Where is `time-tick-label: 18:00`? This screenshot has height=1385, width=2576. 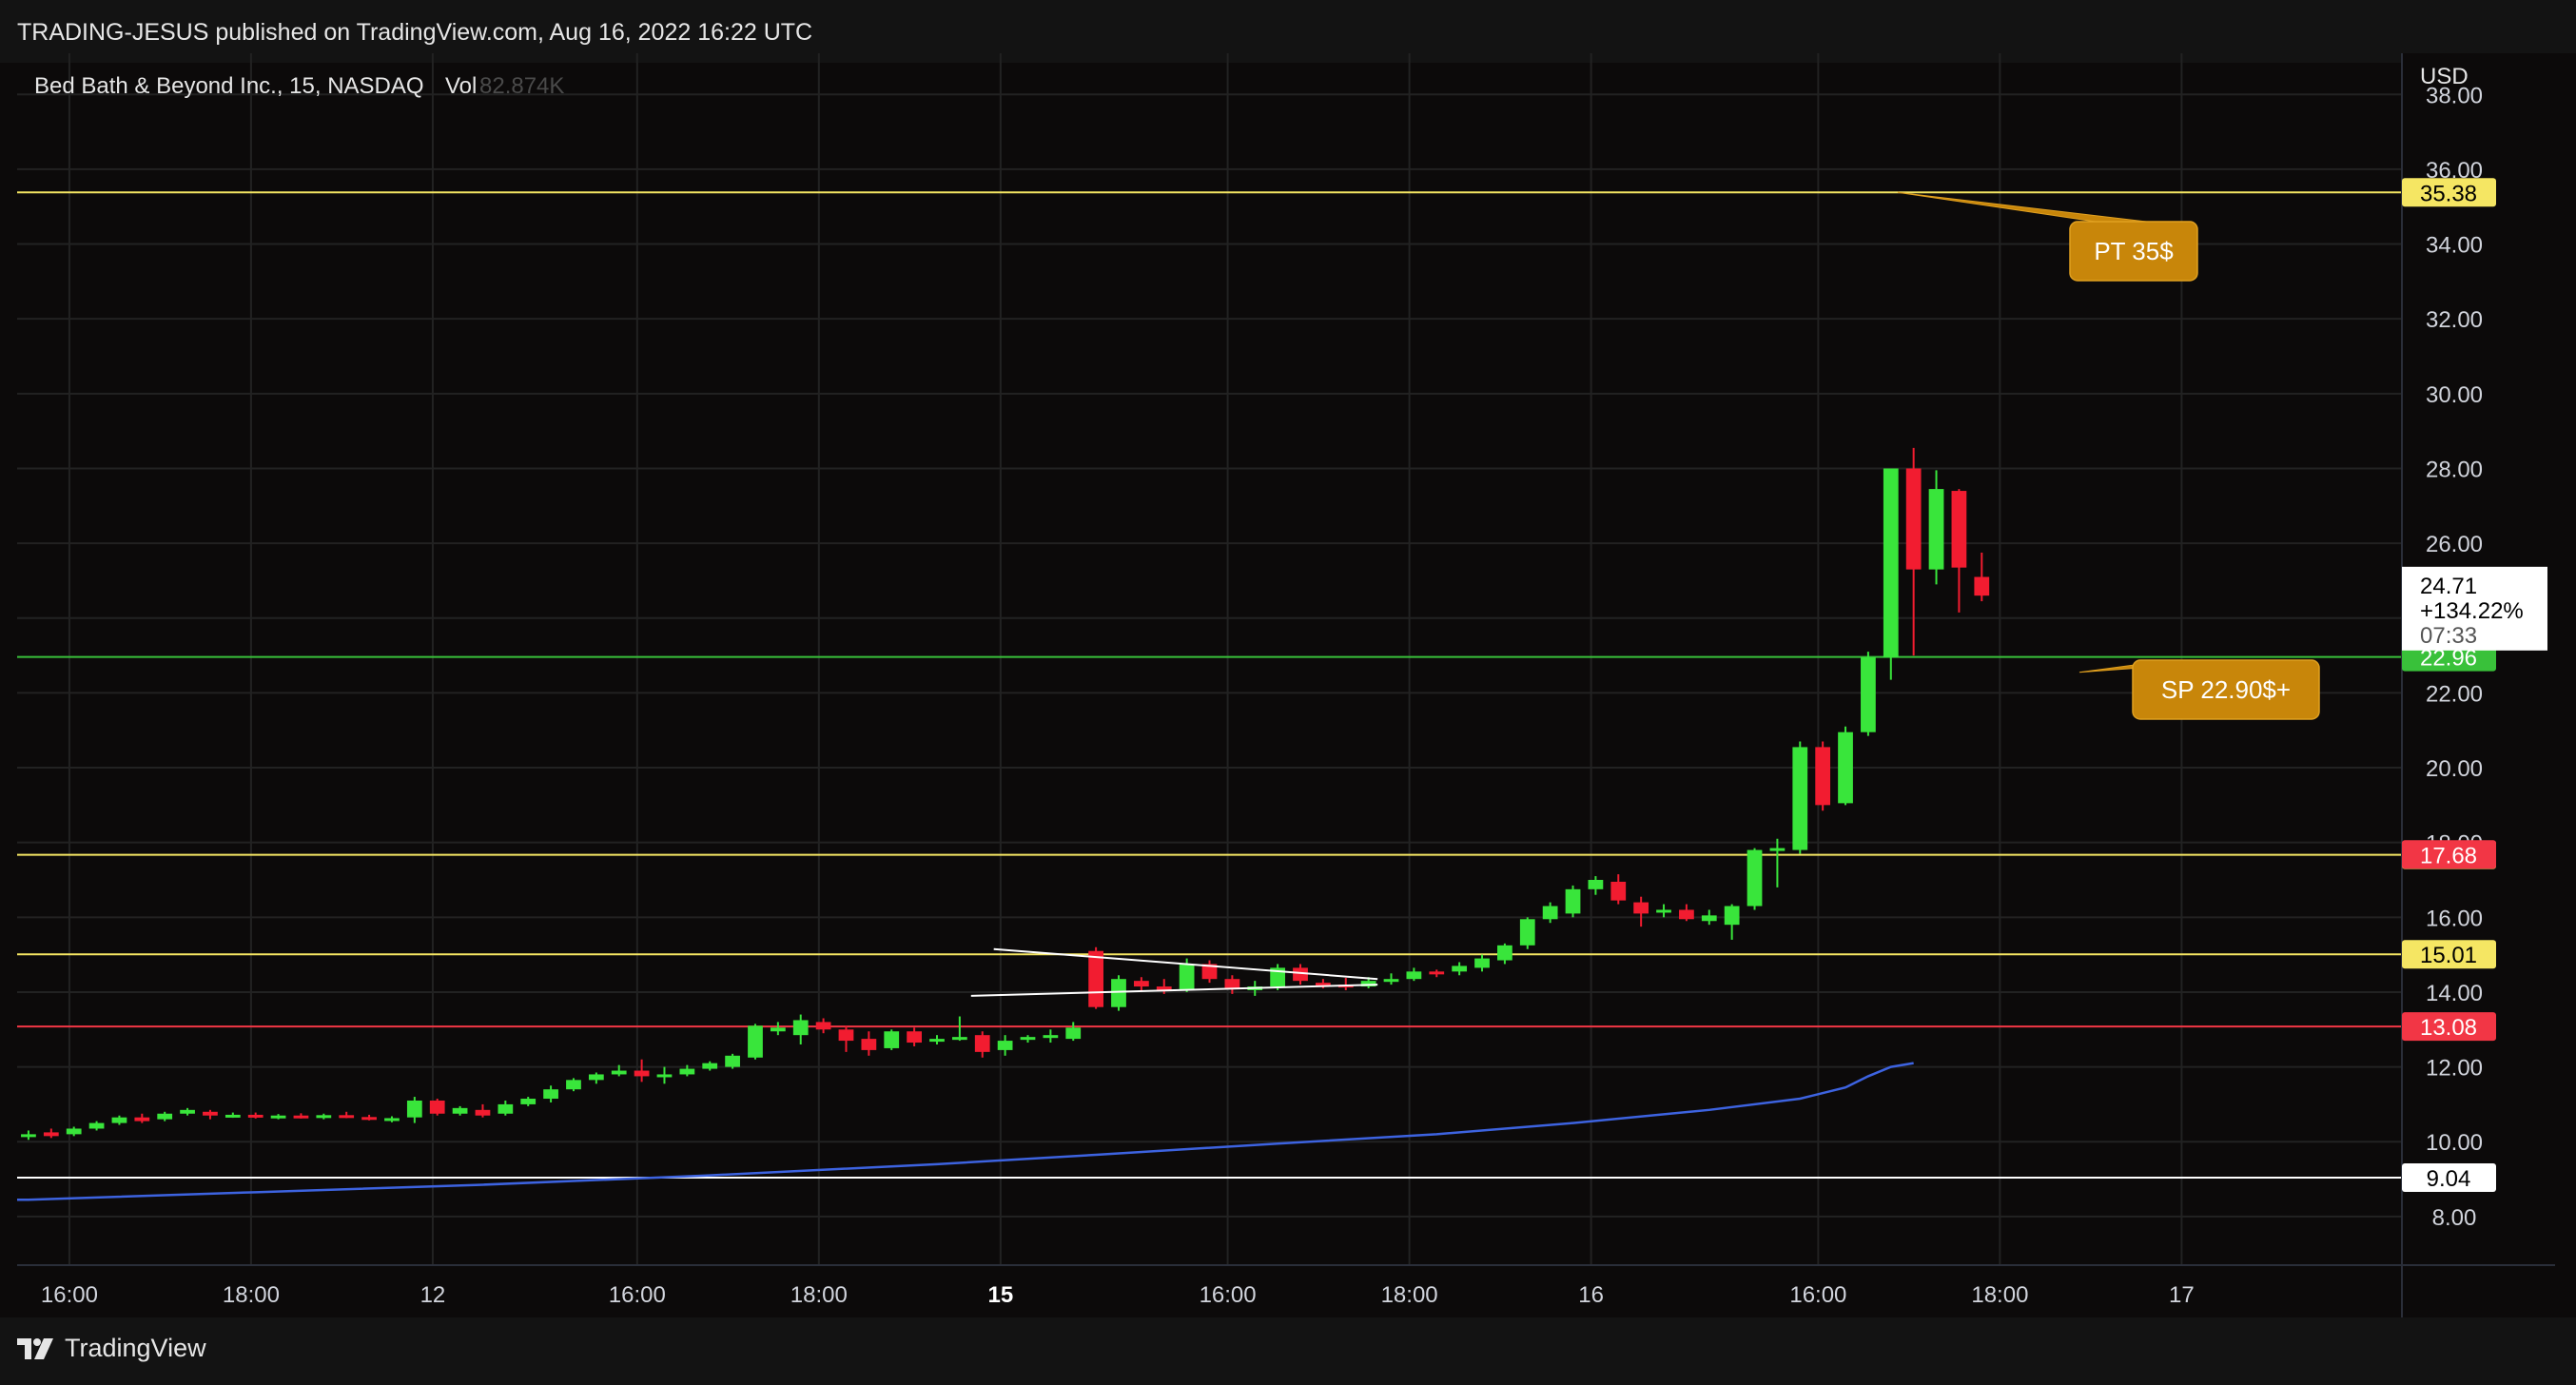 time-tick-label: 18:00 is located at coordinates (819, 1295).